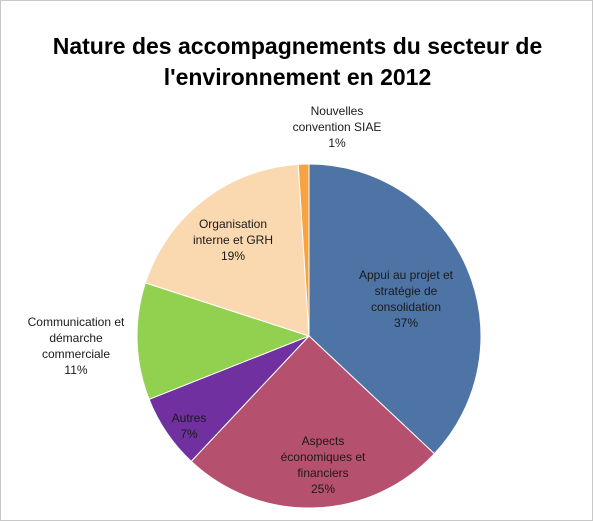  What do you see at coordinates (233, 232) in the screenshot?
I see `category-label: Organisation interne et GRH` at bounding box center [233, 232].